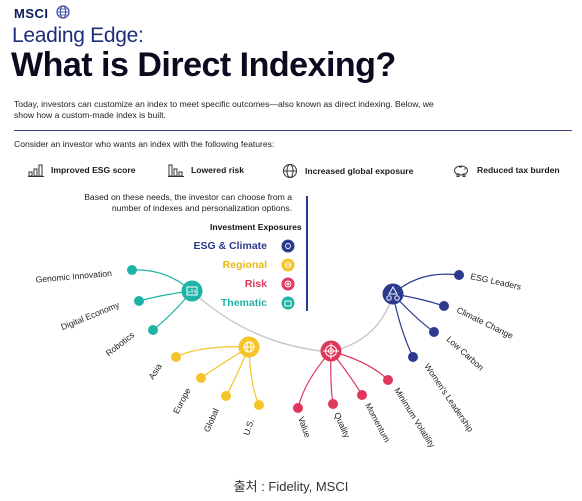  Describe the element at coordinates (211, 420) in the screenshot. I see `branch-label: Global` at that location.